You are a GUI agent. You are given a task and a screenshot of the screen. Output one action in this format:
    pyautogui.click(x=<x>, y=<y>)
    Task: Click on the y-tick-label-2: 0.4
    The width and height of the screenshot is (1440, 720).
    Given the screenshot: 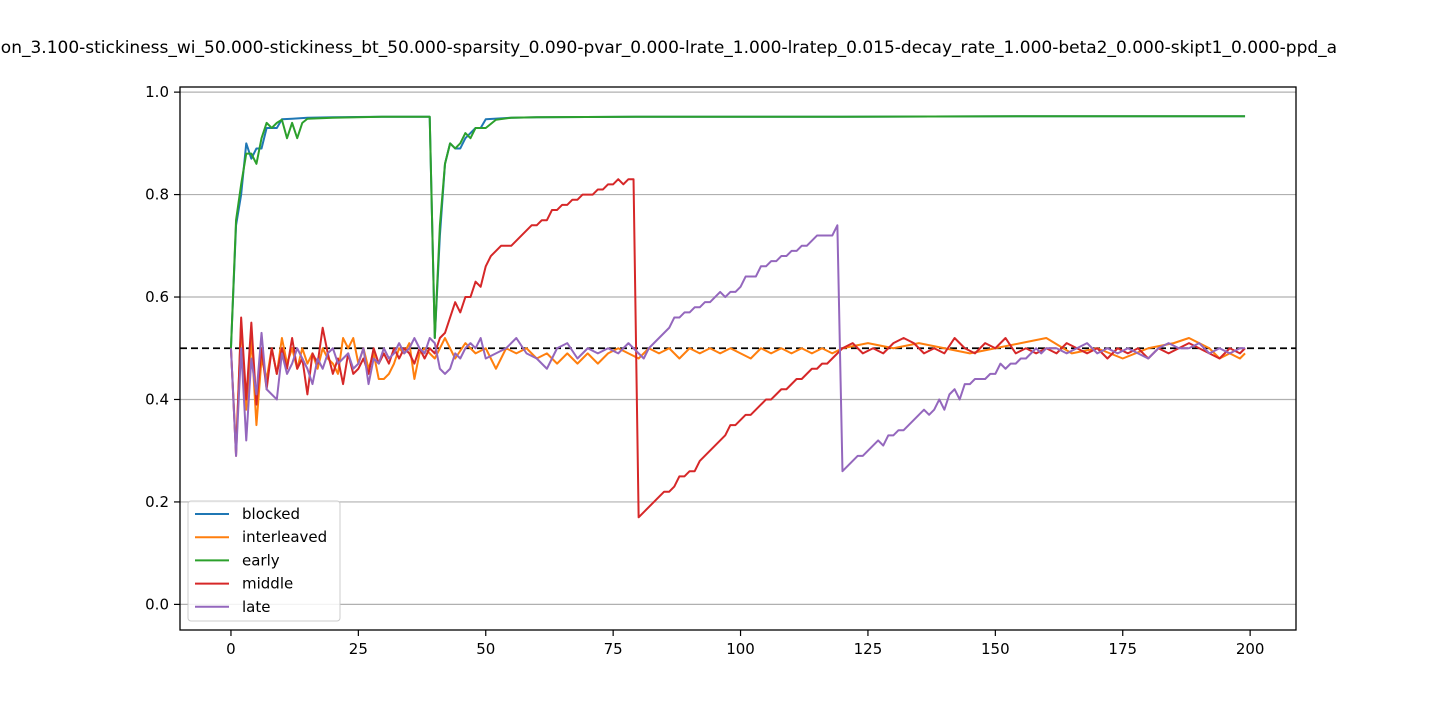 What is the action you would take?
    pyautogui.click(x=157, y=399)
    